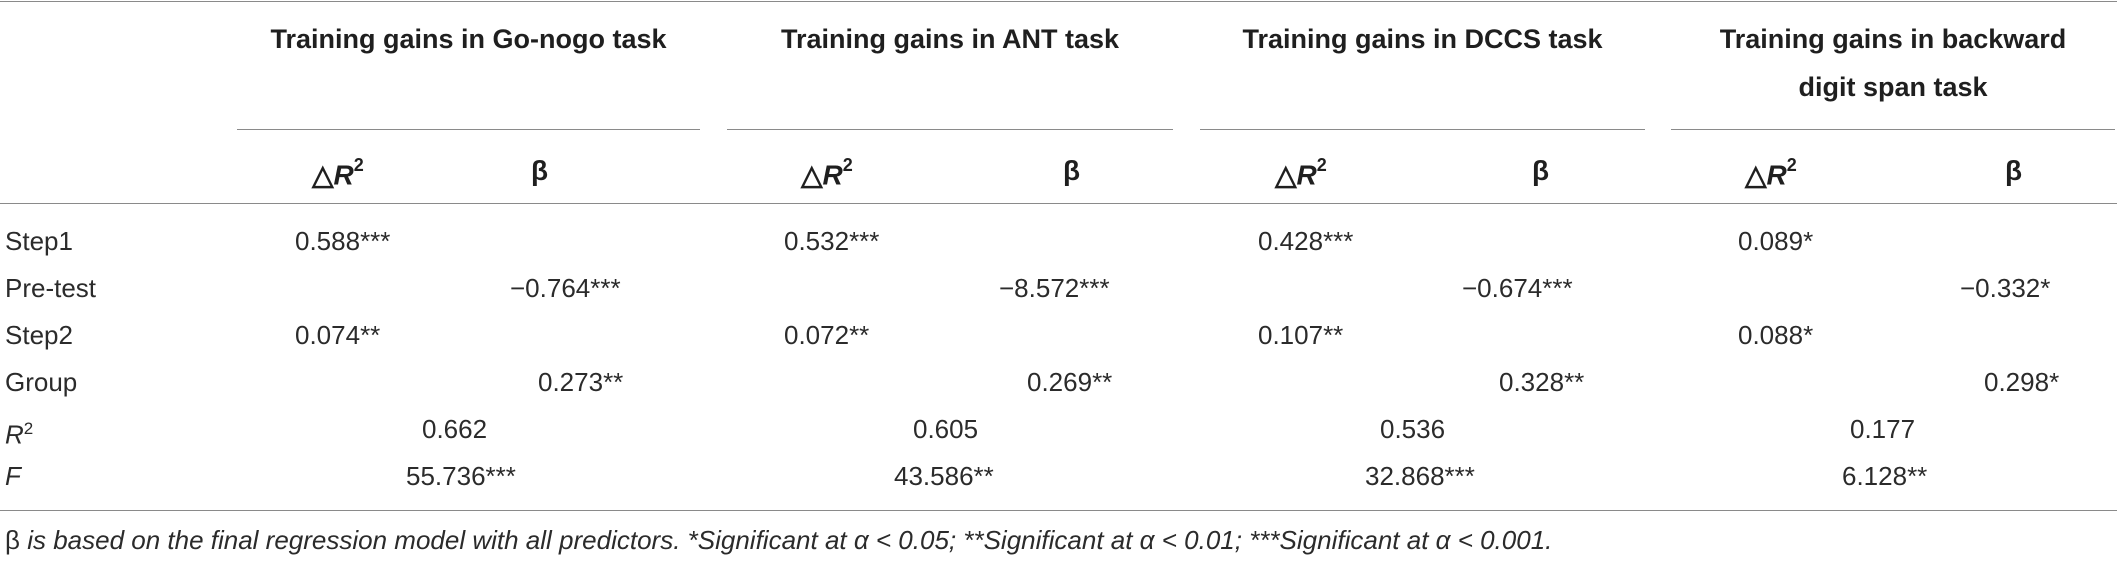 The width and height of the screenshot is (2117, 562). What do you see at coordinates (581, 382) in the screenshot?
I see `cell-group-go-nogo: 0.273**` at bounding box center [581, 382].